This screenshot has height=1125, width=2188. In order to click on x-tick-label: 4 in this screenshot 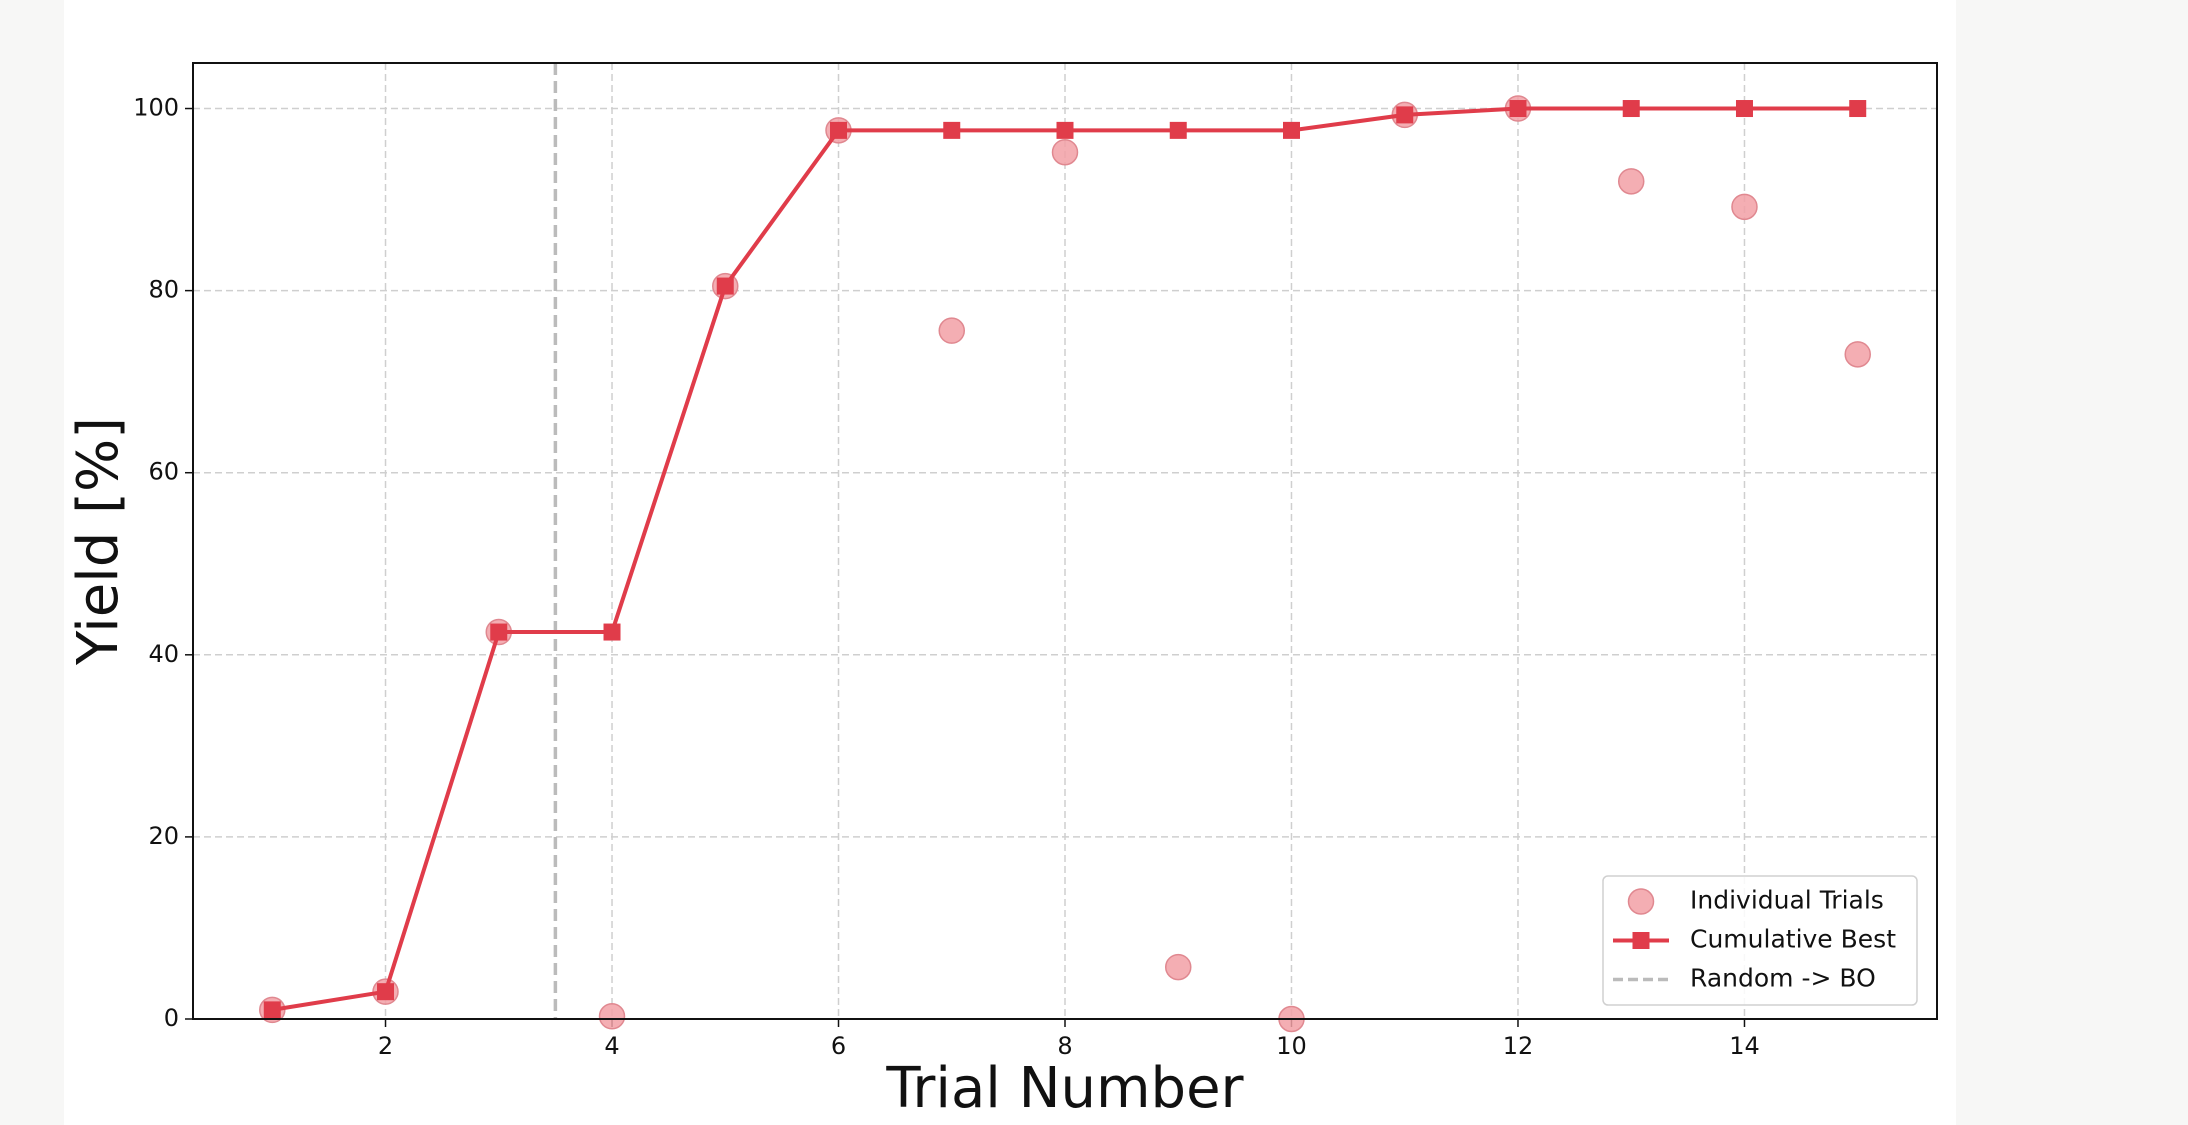, I will do `click(611, 1046)`.